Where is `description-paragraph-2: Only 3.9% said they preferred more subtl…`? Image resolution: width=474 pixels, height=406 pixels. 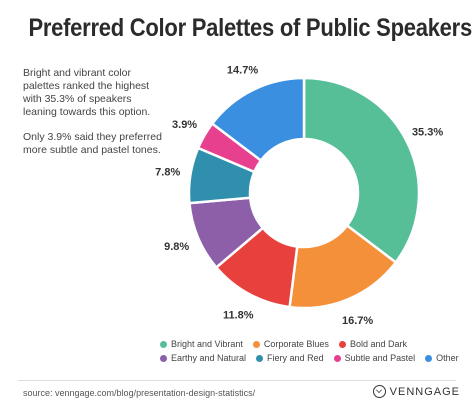
description-paragraph-2: Only 3.9% said they preferred more subtl… is located at coordinates (92, 143).